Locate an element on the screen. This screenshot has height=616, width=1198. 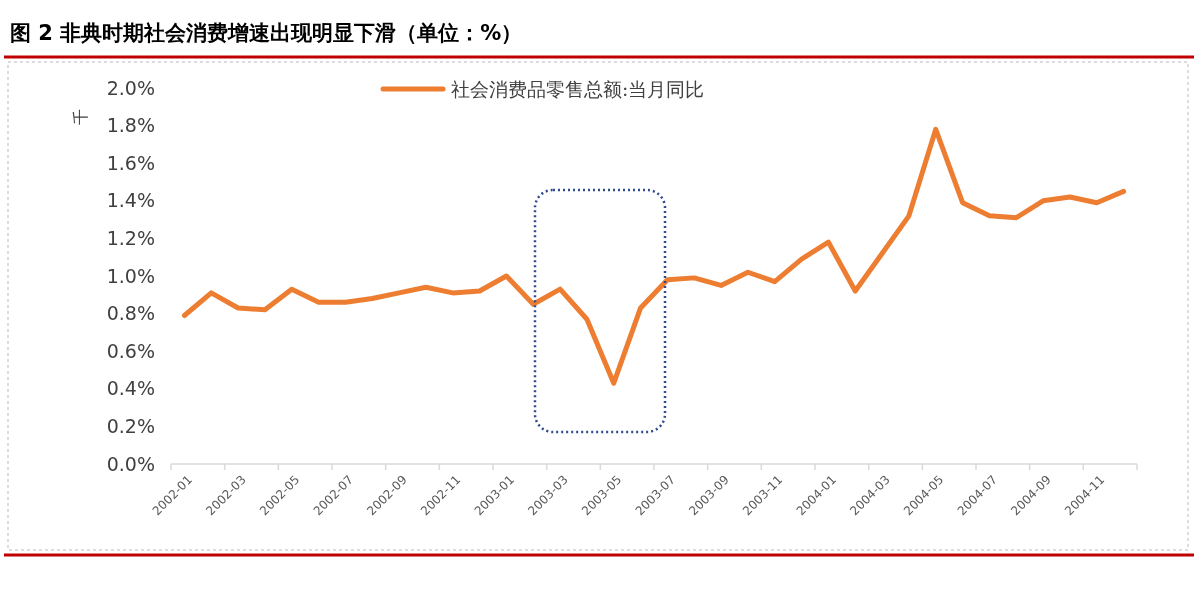
y-tick-label: 2.0% is located at coordinates (130, 87).